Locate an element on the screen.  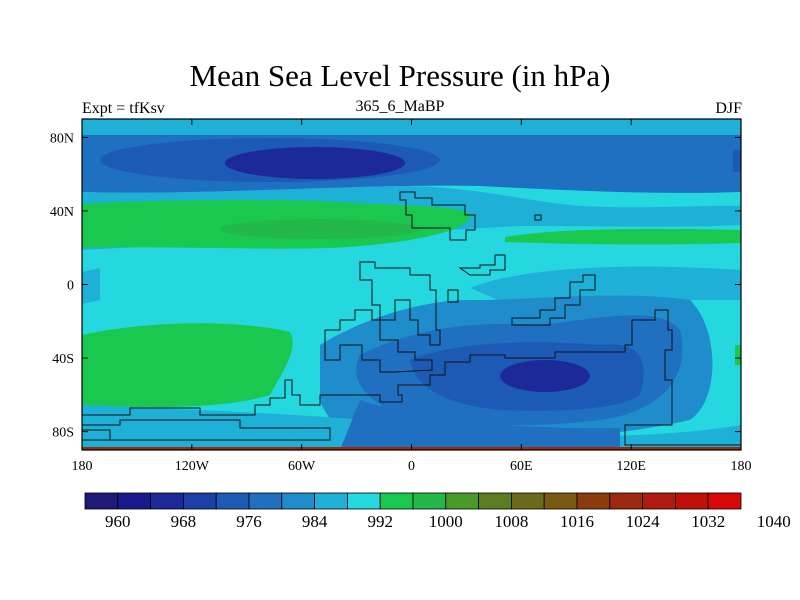
experiment-label: Expt = tfKsv is located at coordinates (123, 108).